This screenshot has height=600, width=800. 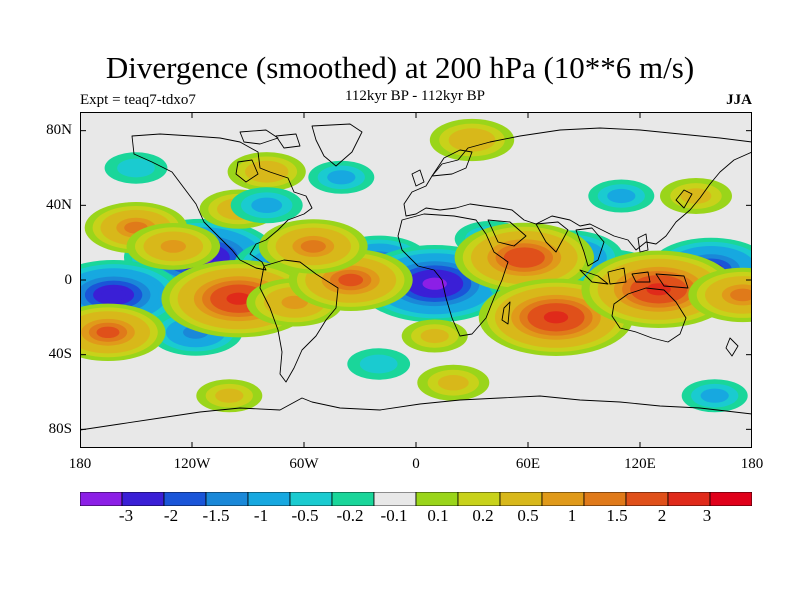 What do you see at coordinates (752, 464) in the screenshot?
I see `lon-label-180e: 180` at bounding box center [752, 464].